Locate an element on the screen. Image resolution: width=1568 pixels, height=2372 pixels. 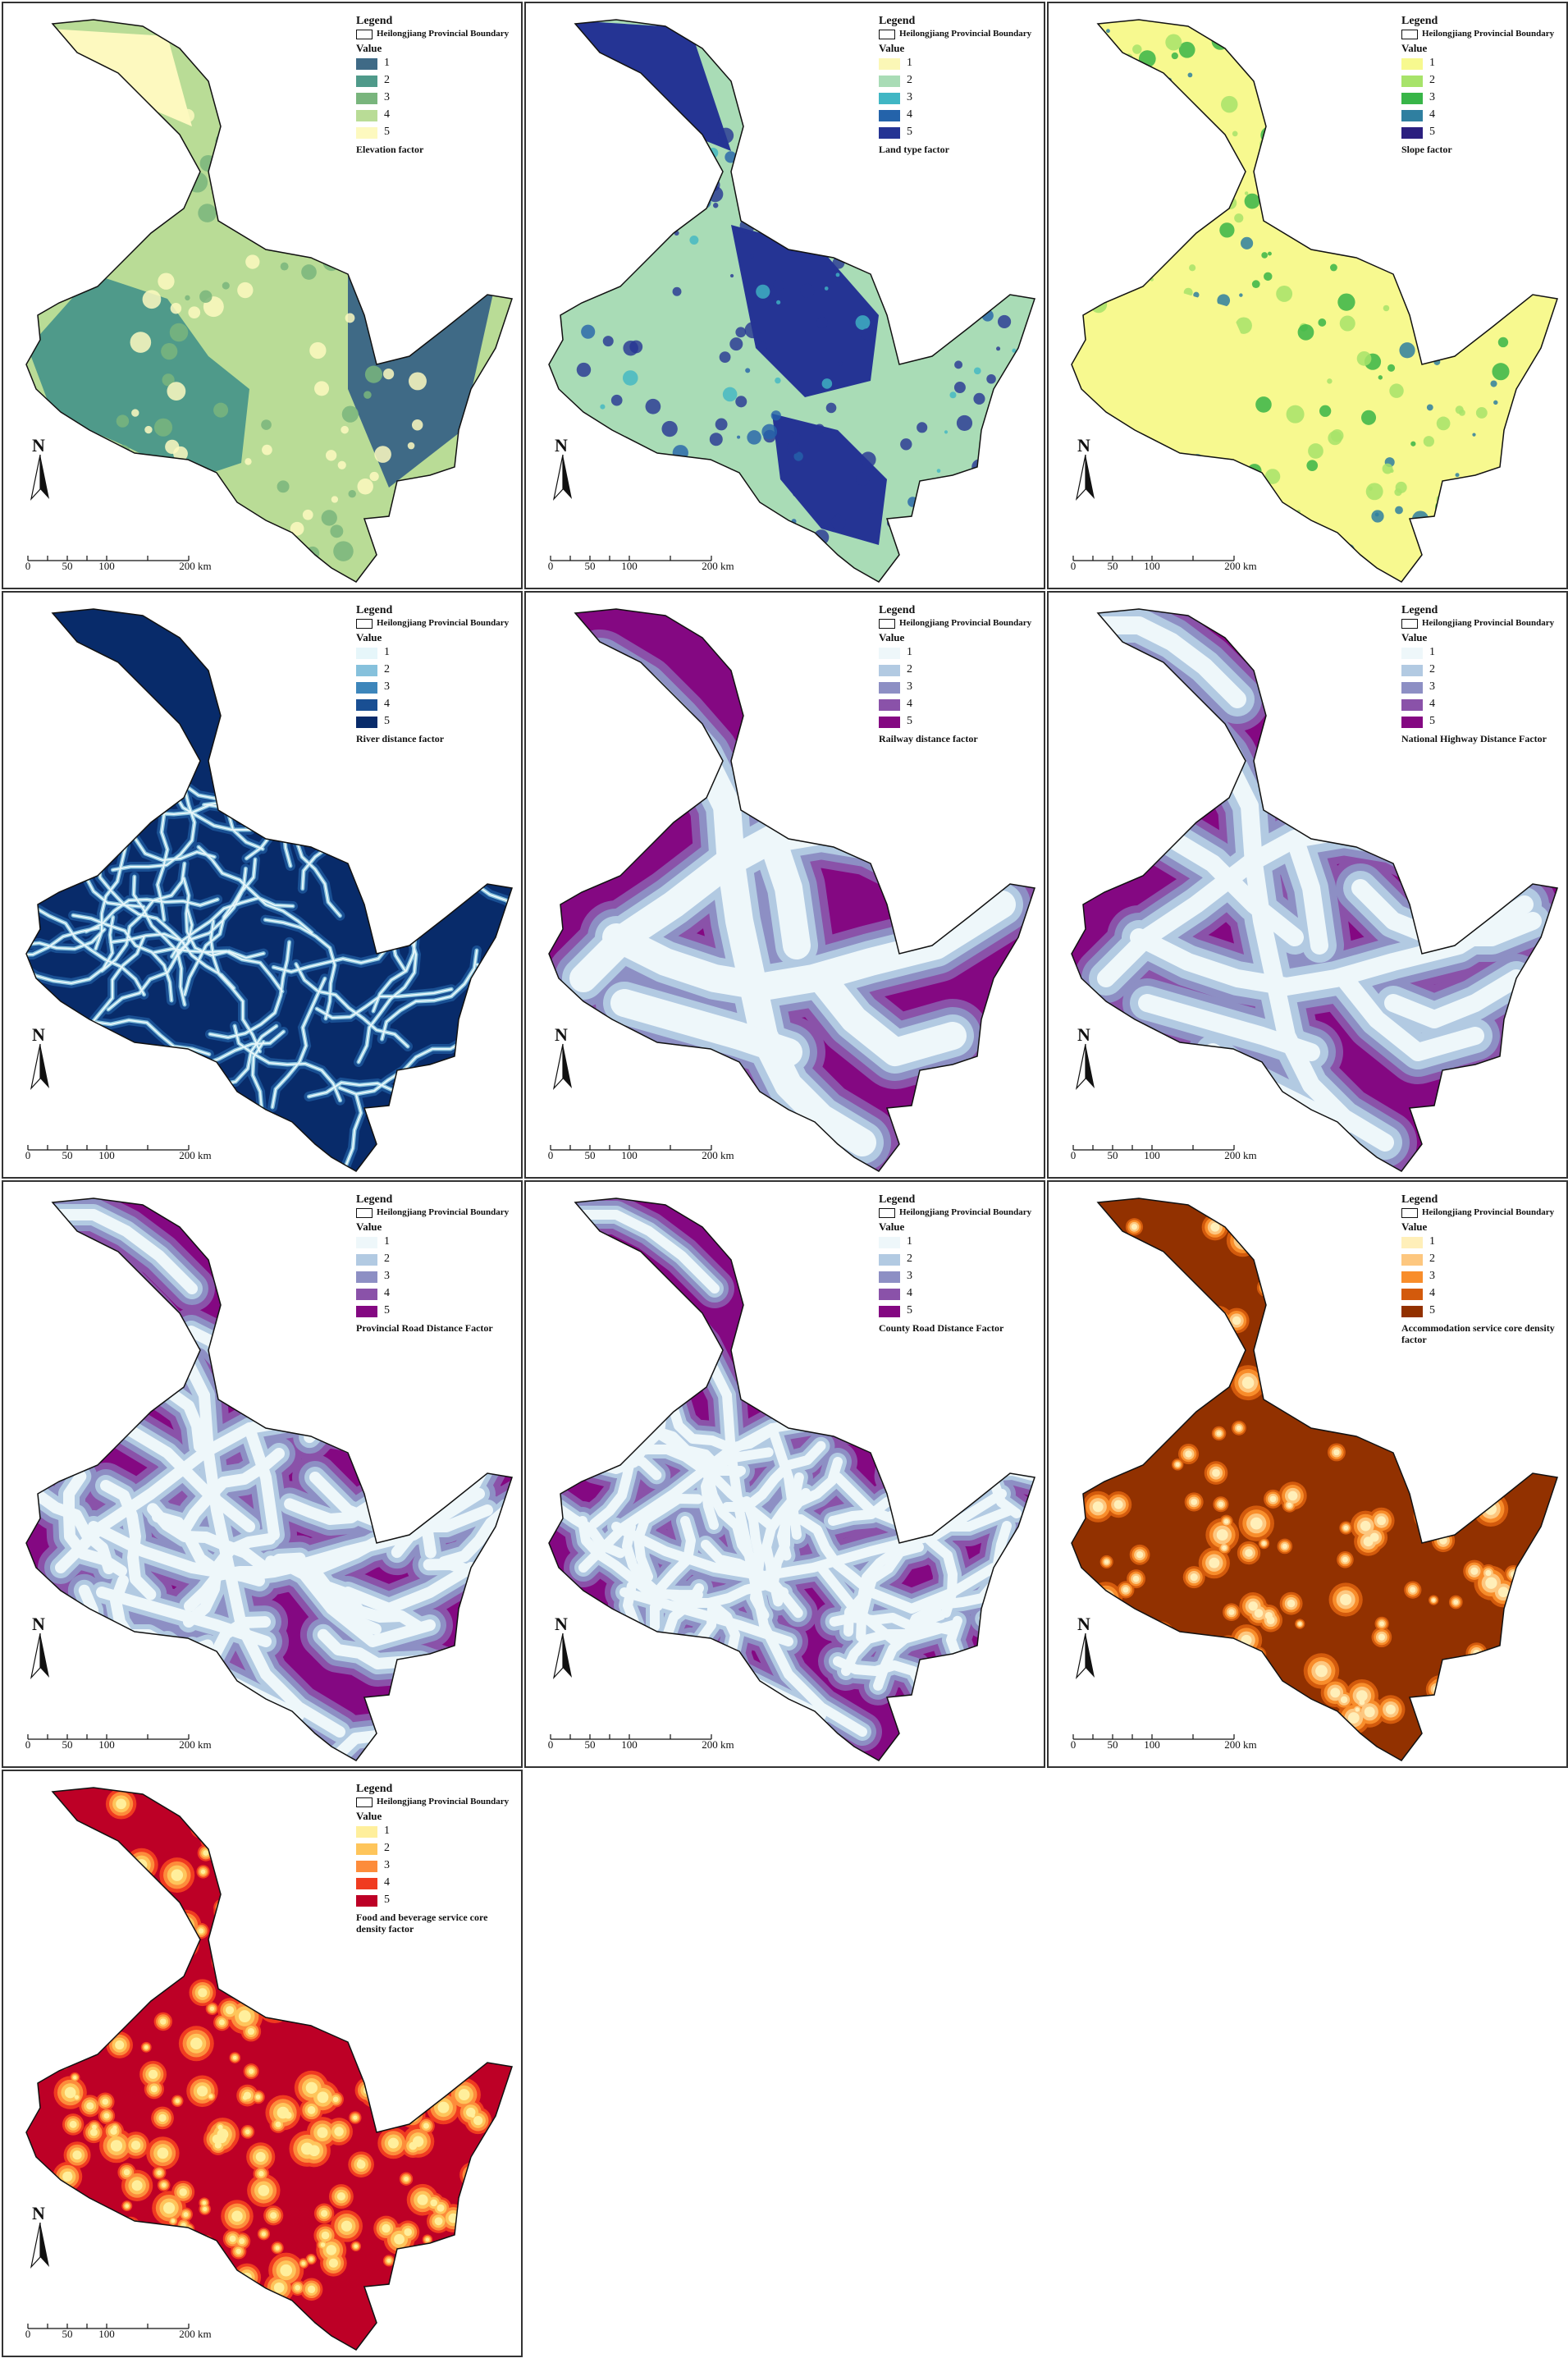
legend-class-label: 2 is located at coordinates (387, 80).